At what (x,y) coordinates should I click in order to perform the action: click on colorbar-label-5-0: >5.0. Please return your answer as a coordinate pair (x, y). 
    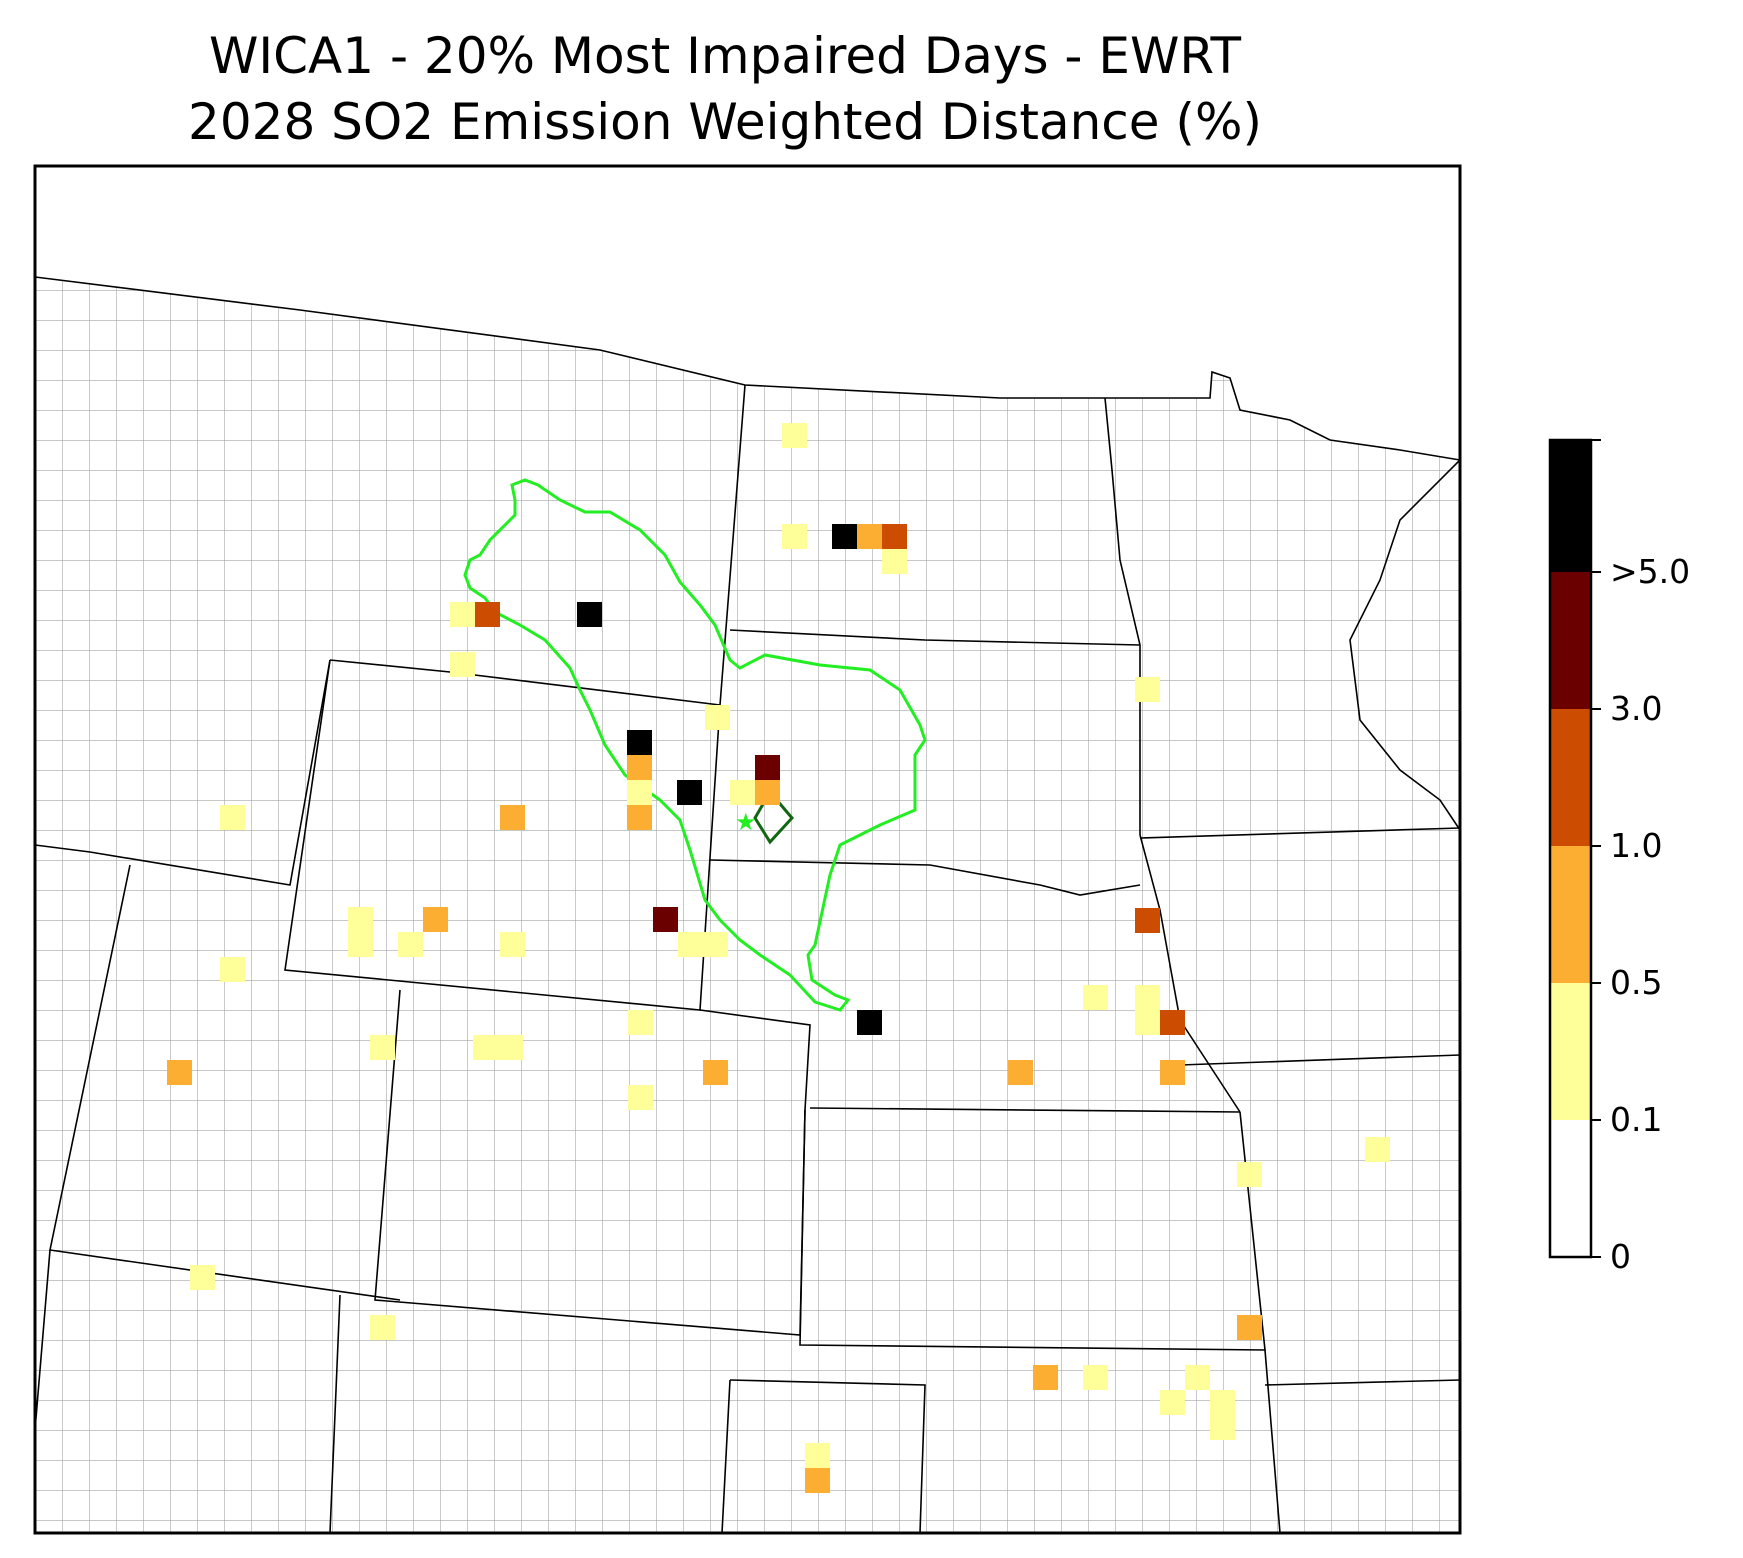
    Looking at the image, I should click on (1650, 571).